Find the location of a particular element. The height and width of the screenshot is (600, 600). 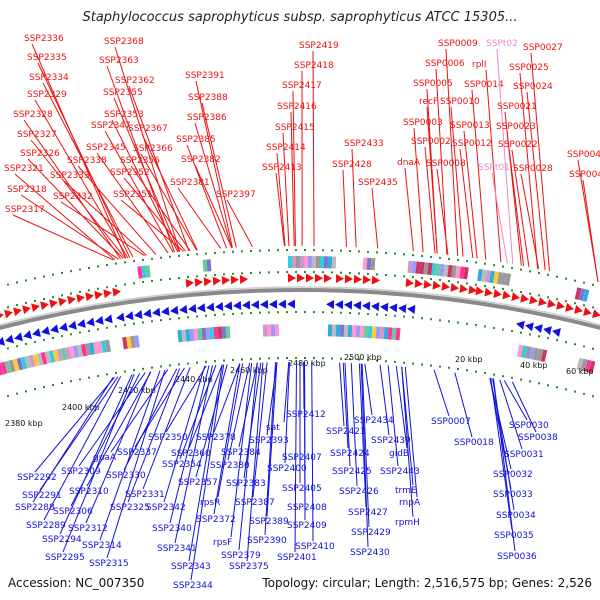

gene-label-reverse: SSP2354 is located at coordinates (182, 465).